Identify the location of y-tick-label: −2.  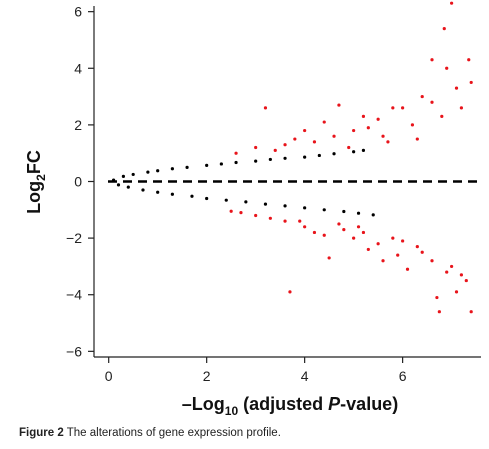
(74, 238).